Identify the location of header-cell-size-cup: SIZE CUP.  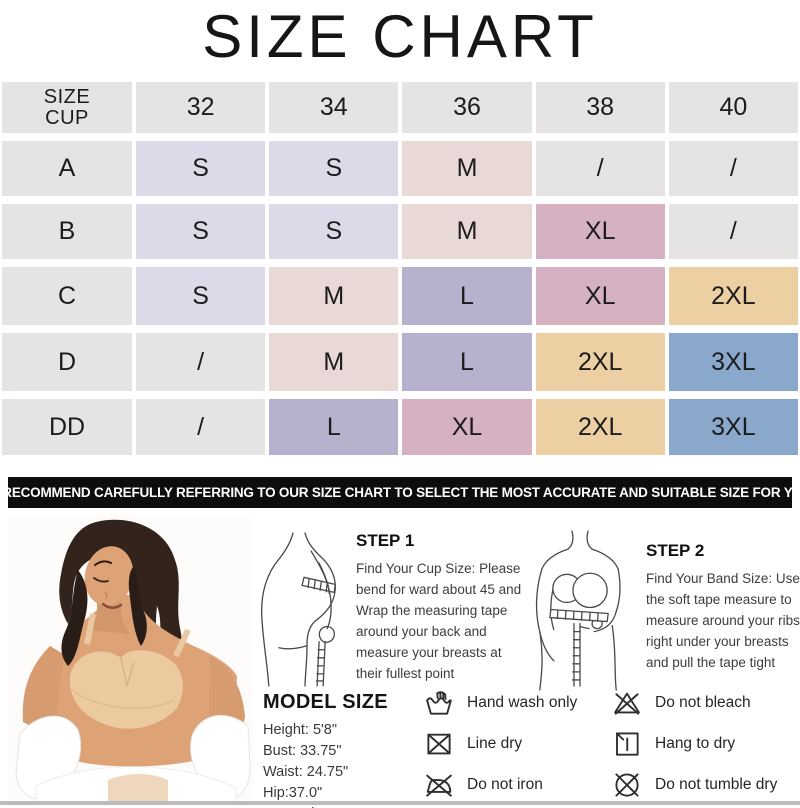
(67, 107).